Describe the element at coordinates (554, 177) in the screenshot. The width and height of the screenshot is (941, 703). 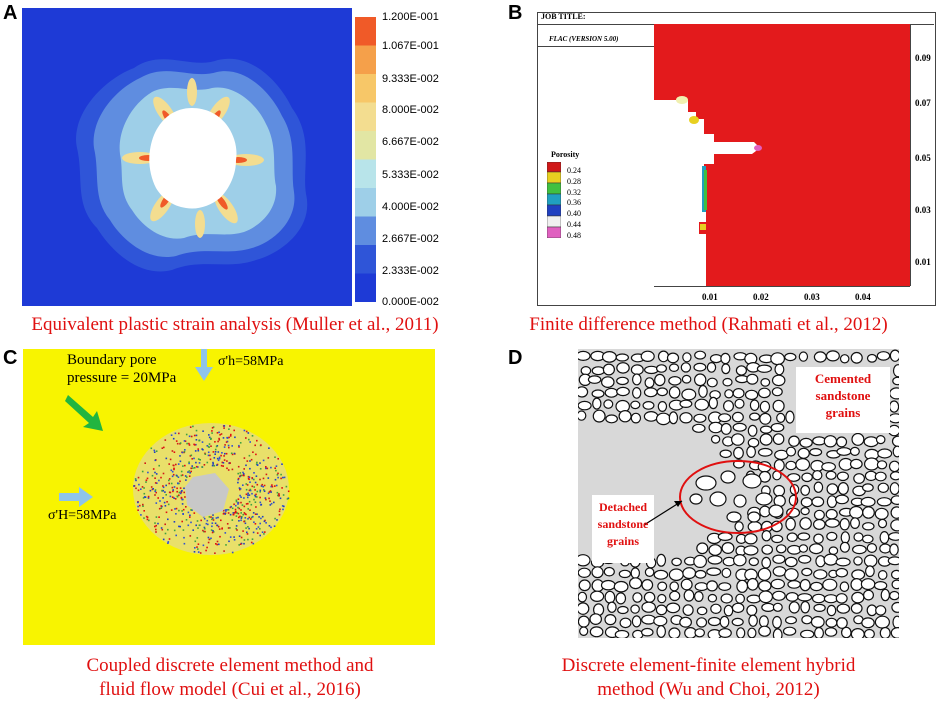
I see `legend-swatch` at that location.